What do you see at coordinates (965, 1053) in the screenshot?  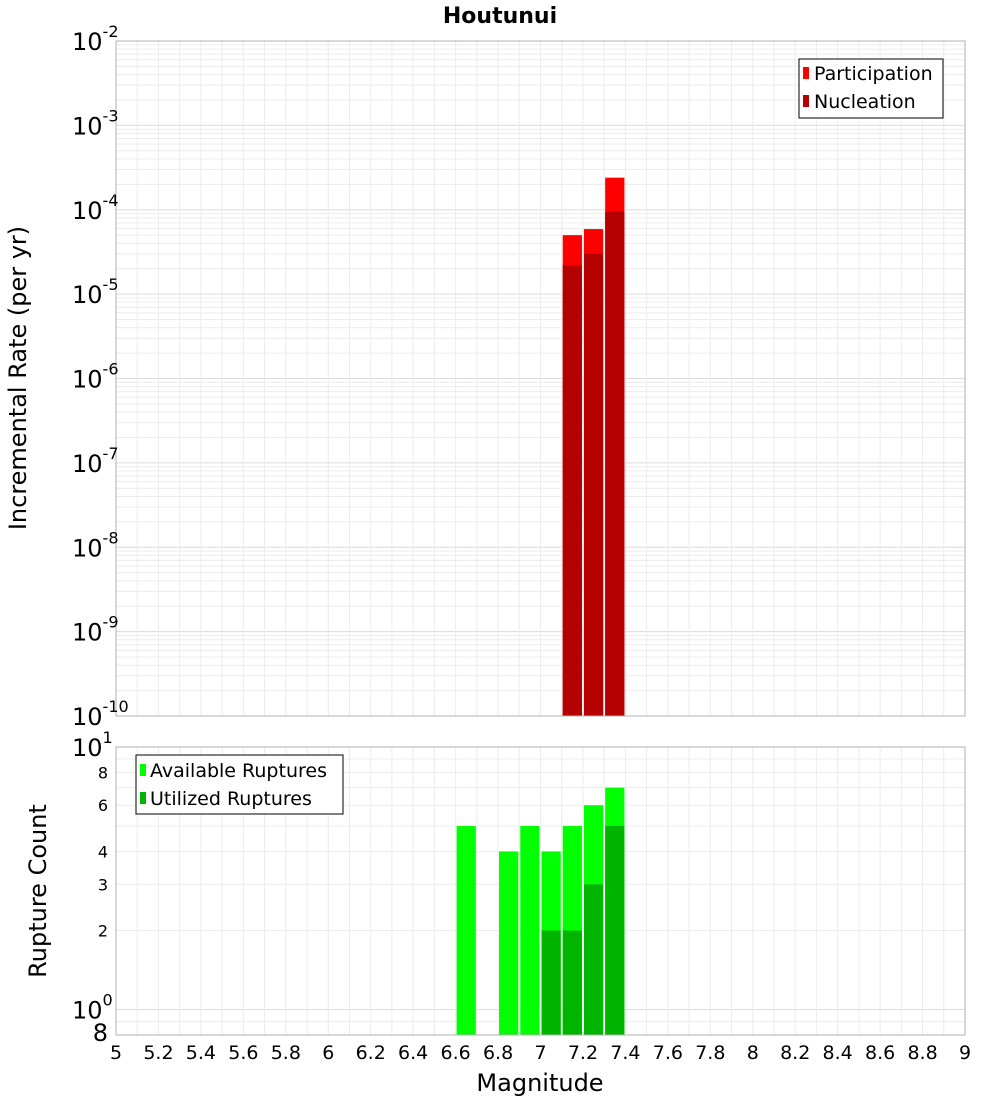 I see `x-tick-20: 9` at bounding box center [965, 1053].